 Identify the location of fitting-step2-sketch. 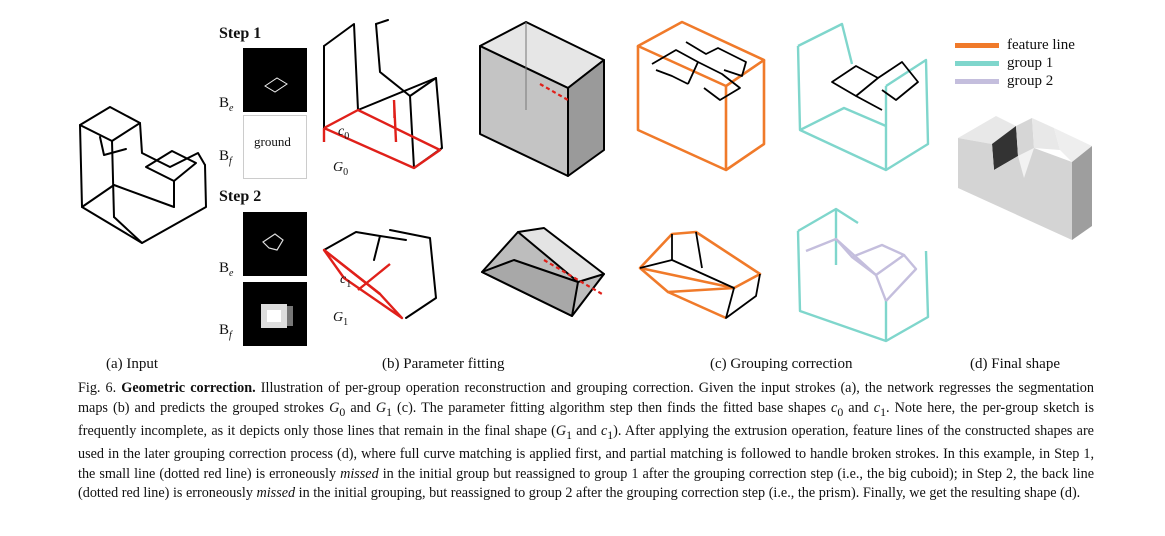
(379, 274).